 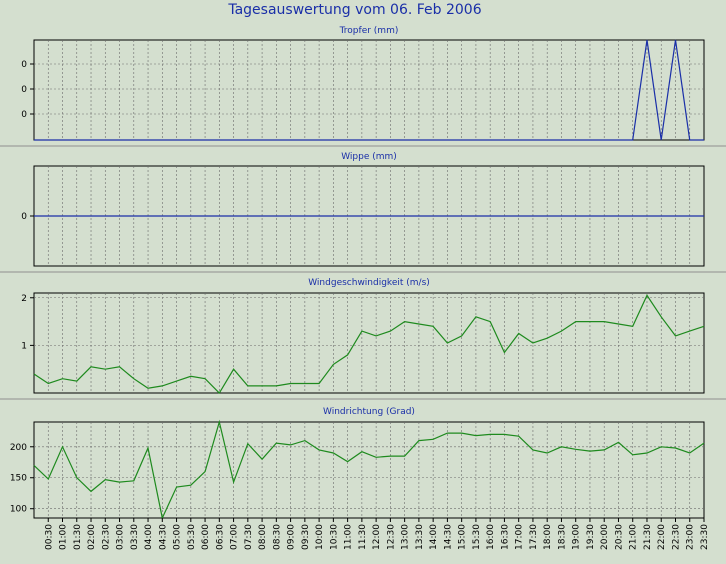 I want to click on panel-title: Tropfer (mm), so click(x=369, y=31).